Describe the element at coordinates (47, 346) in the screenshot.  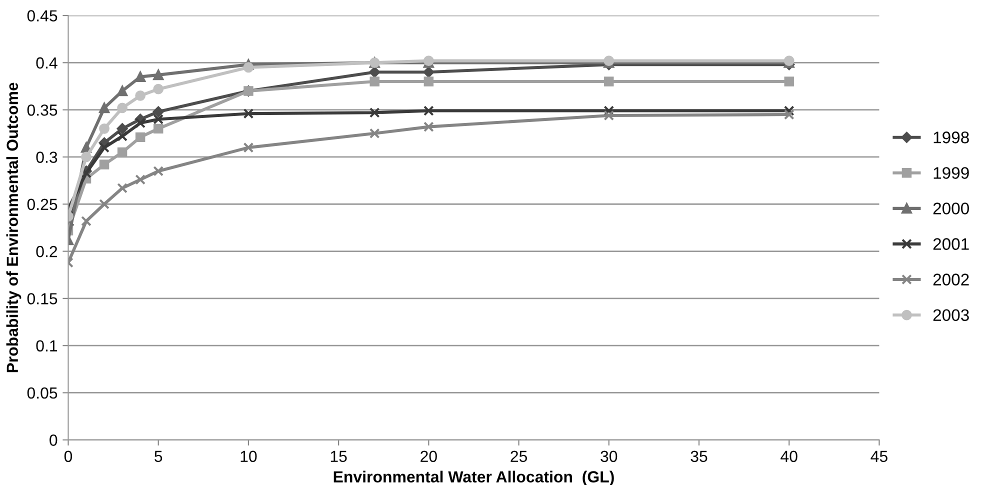
I see `y-tick-label: 0.1` at that location.